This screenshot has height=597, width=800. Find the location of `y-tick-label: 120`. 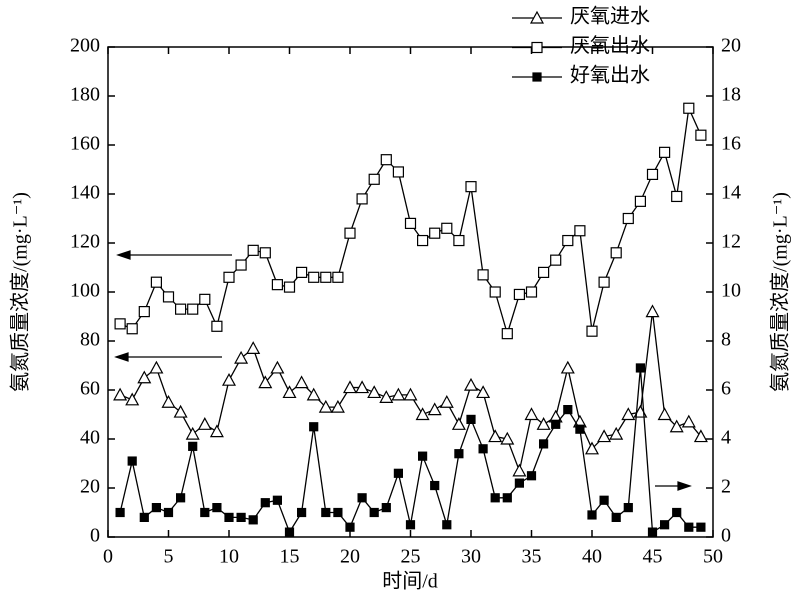

y-tick-label: 120 is located at coordinates (85, 242).